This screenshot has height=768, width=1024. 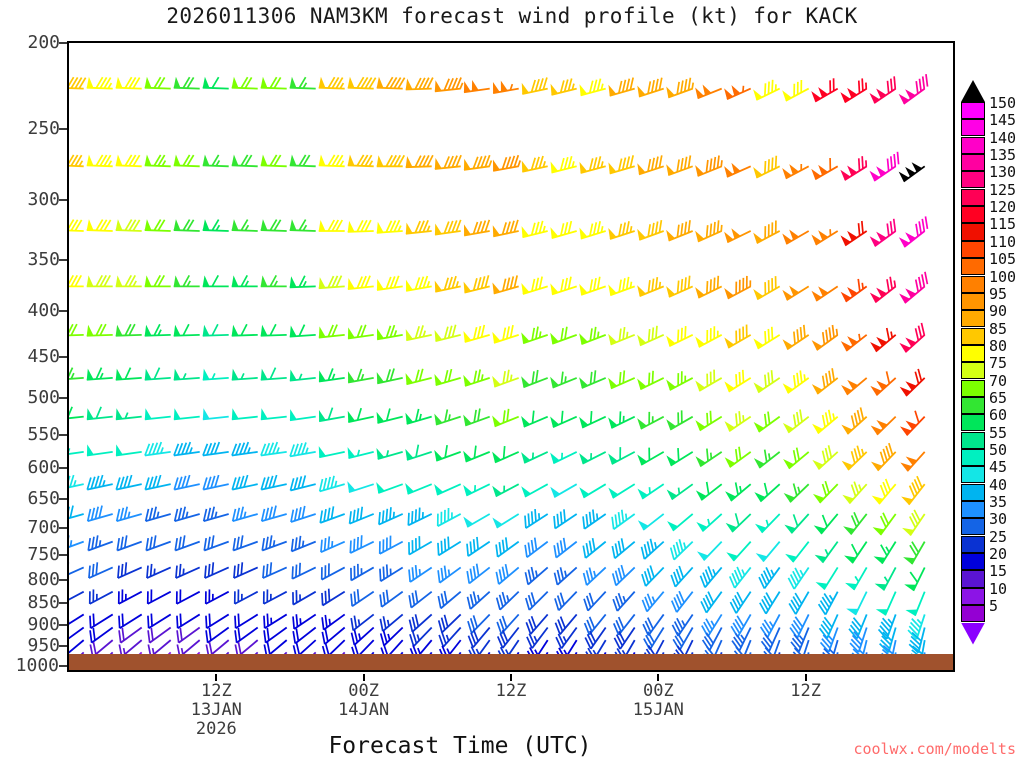 I want to click on x-axis-label-year: 2026, so click(x=216, y=729).